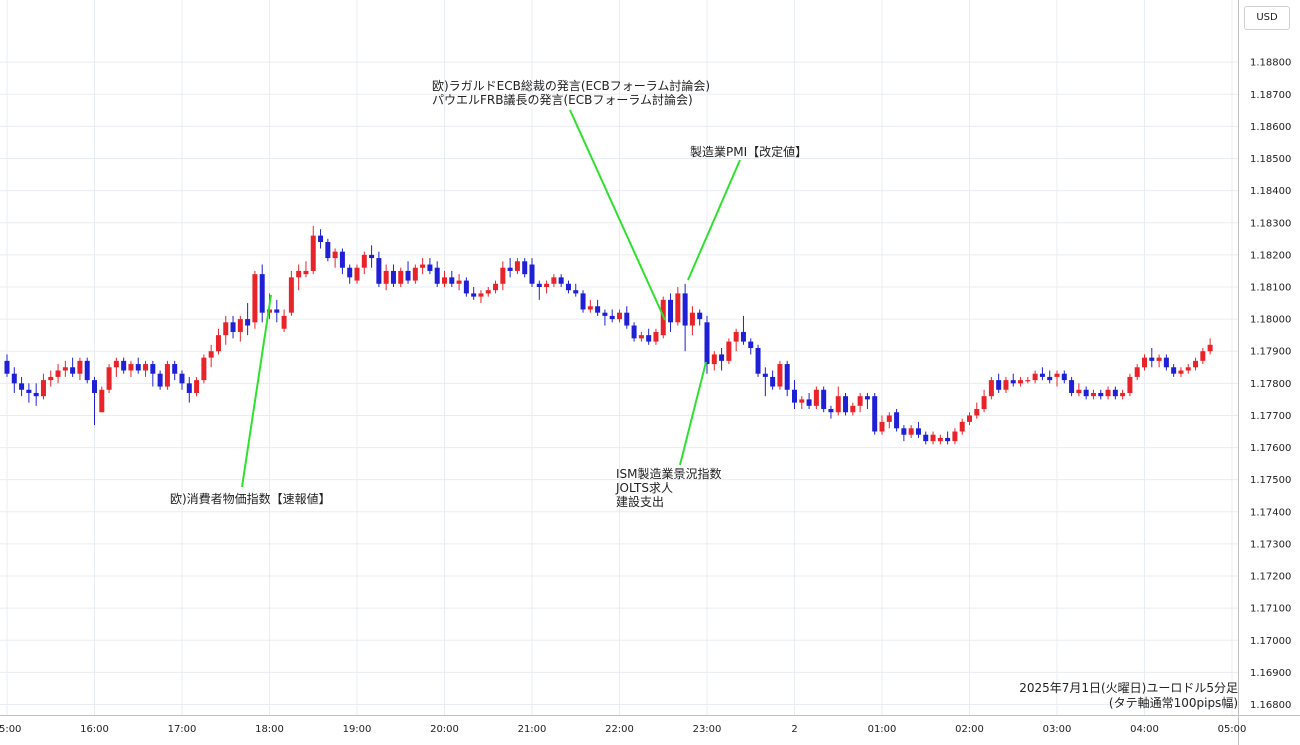  Describe the element at coordinates (250, 498) in the screenshot. I see `annotation-line-text: 欧)消費者物価指数【速報値】` at that location.